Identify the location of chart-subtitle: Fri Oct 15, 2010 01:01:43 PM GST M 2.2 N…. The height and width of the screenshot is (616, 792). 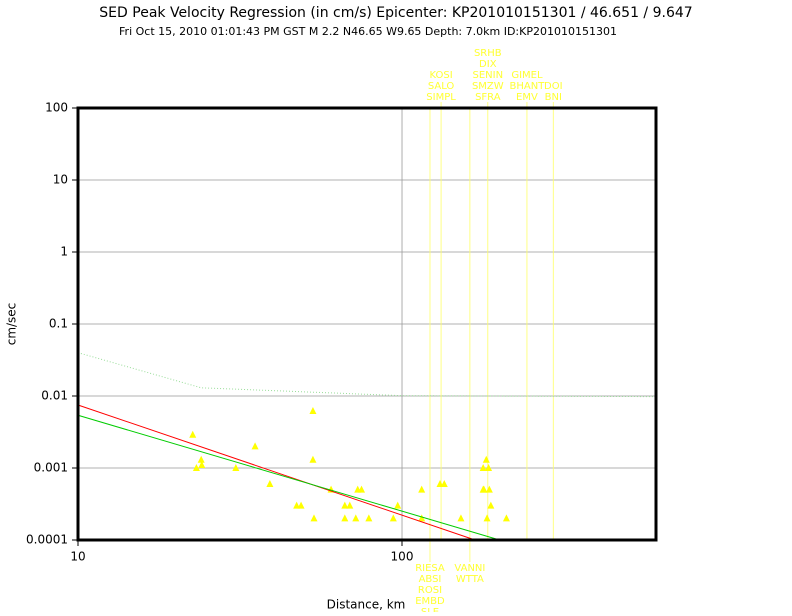
(368, 31).